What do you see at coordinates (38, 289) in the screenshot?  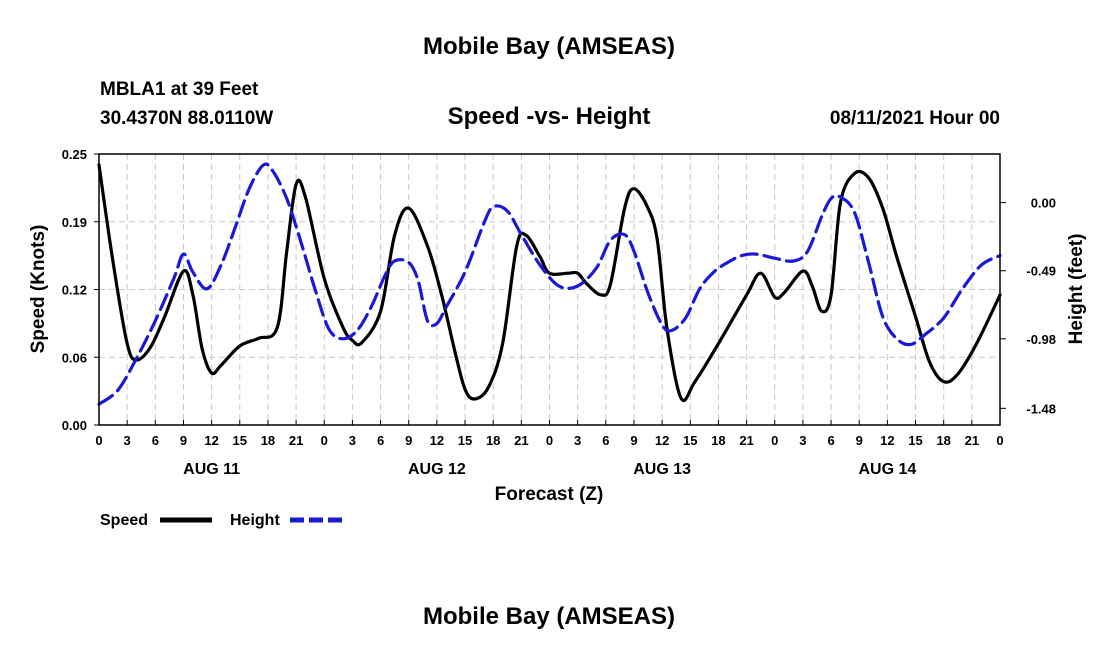 I see `y-axis-left-label: Speed (Knots)` at bounding box center [38, 289].